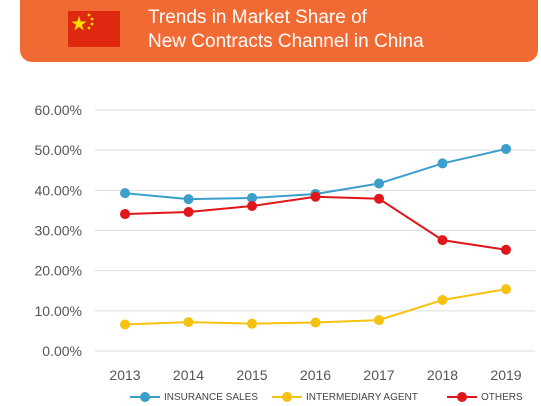  Describe the element at coordinates (124, 375) in the screenshot. I see `x-tick-label: 2013` at that location.